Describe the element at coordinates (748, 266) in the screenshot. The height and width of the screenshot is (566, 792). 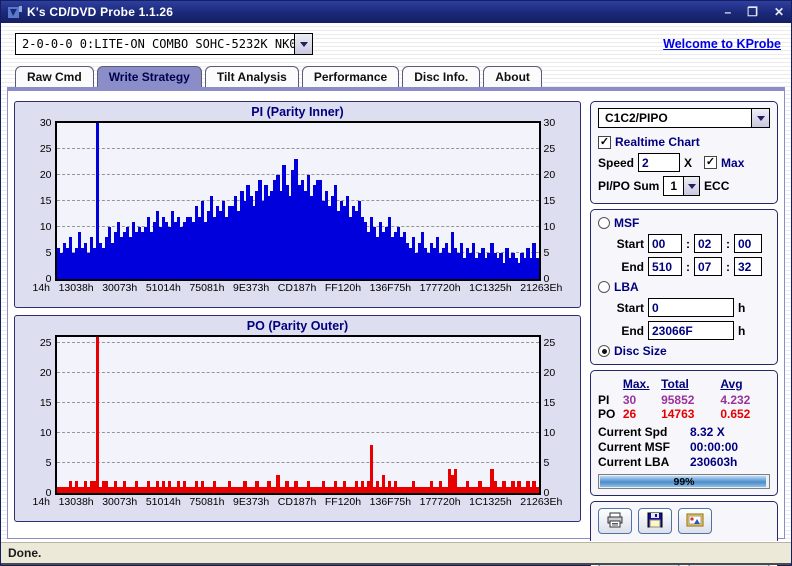
I see `msf-end-frame` at that location.